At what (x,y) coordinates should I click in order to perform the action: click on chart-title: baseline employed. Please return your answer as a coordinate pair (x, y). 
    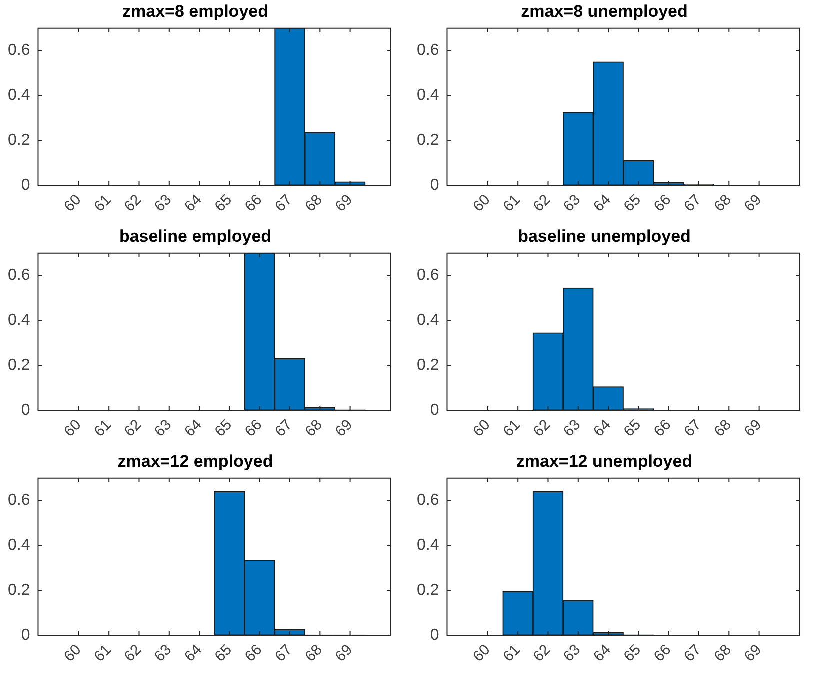
    Looking at the image, I should click on (195, 236).